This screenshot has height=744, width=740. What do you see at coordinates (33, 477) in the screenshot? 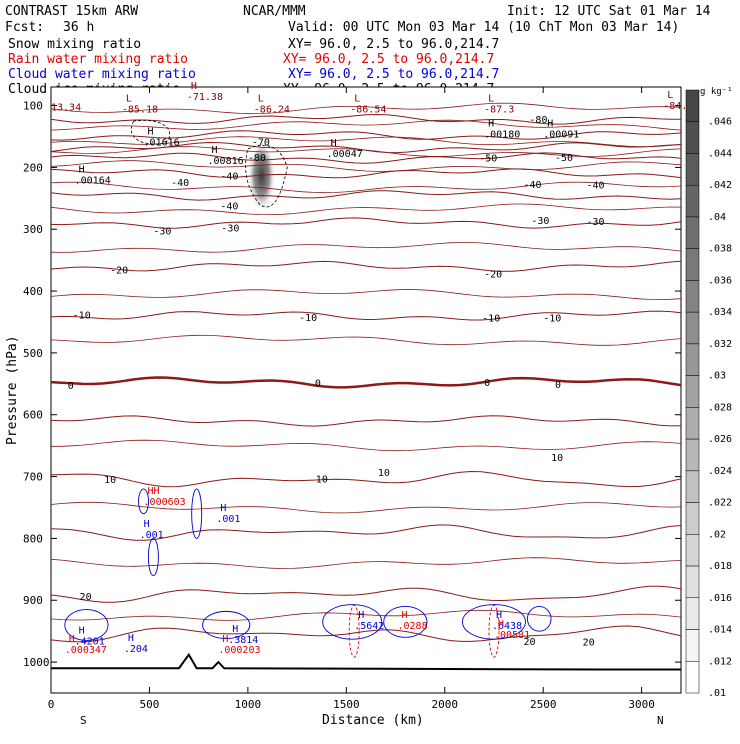
I see `y-tick-label: 700` at bounding box center [33, 477].